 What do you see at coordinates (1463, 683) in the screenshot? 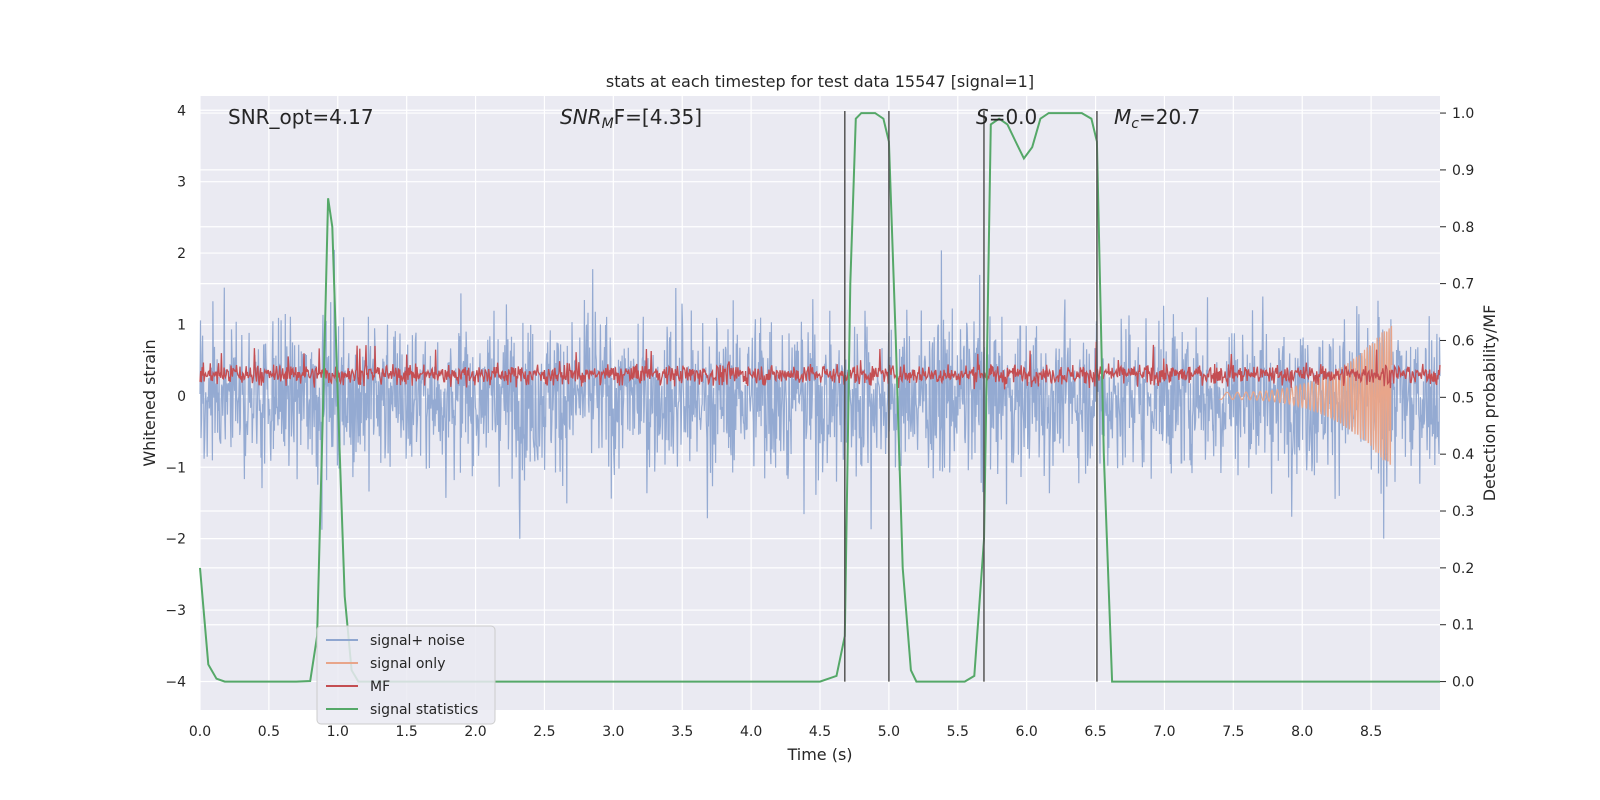
I see `y2-tick-label: 0.0` at bounding box center [1463, 683].